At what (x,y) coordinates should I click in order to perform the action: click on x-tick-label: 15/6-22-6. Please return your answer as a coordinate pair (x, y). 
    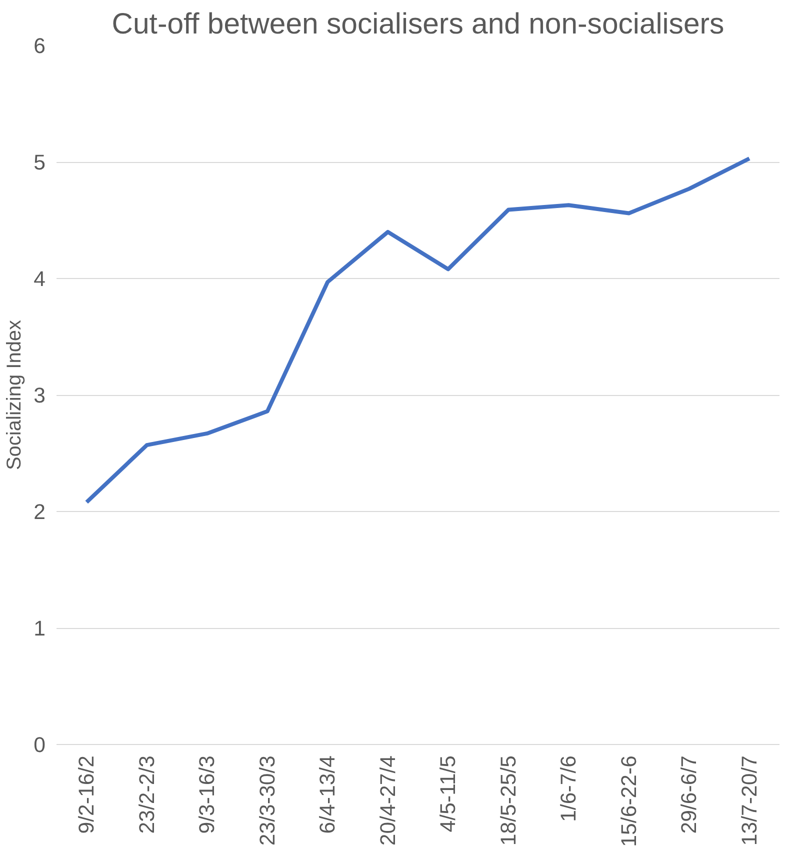
    Looking at the image, I should click on (628, 801).